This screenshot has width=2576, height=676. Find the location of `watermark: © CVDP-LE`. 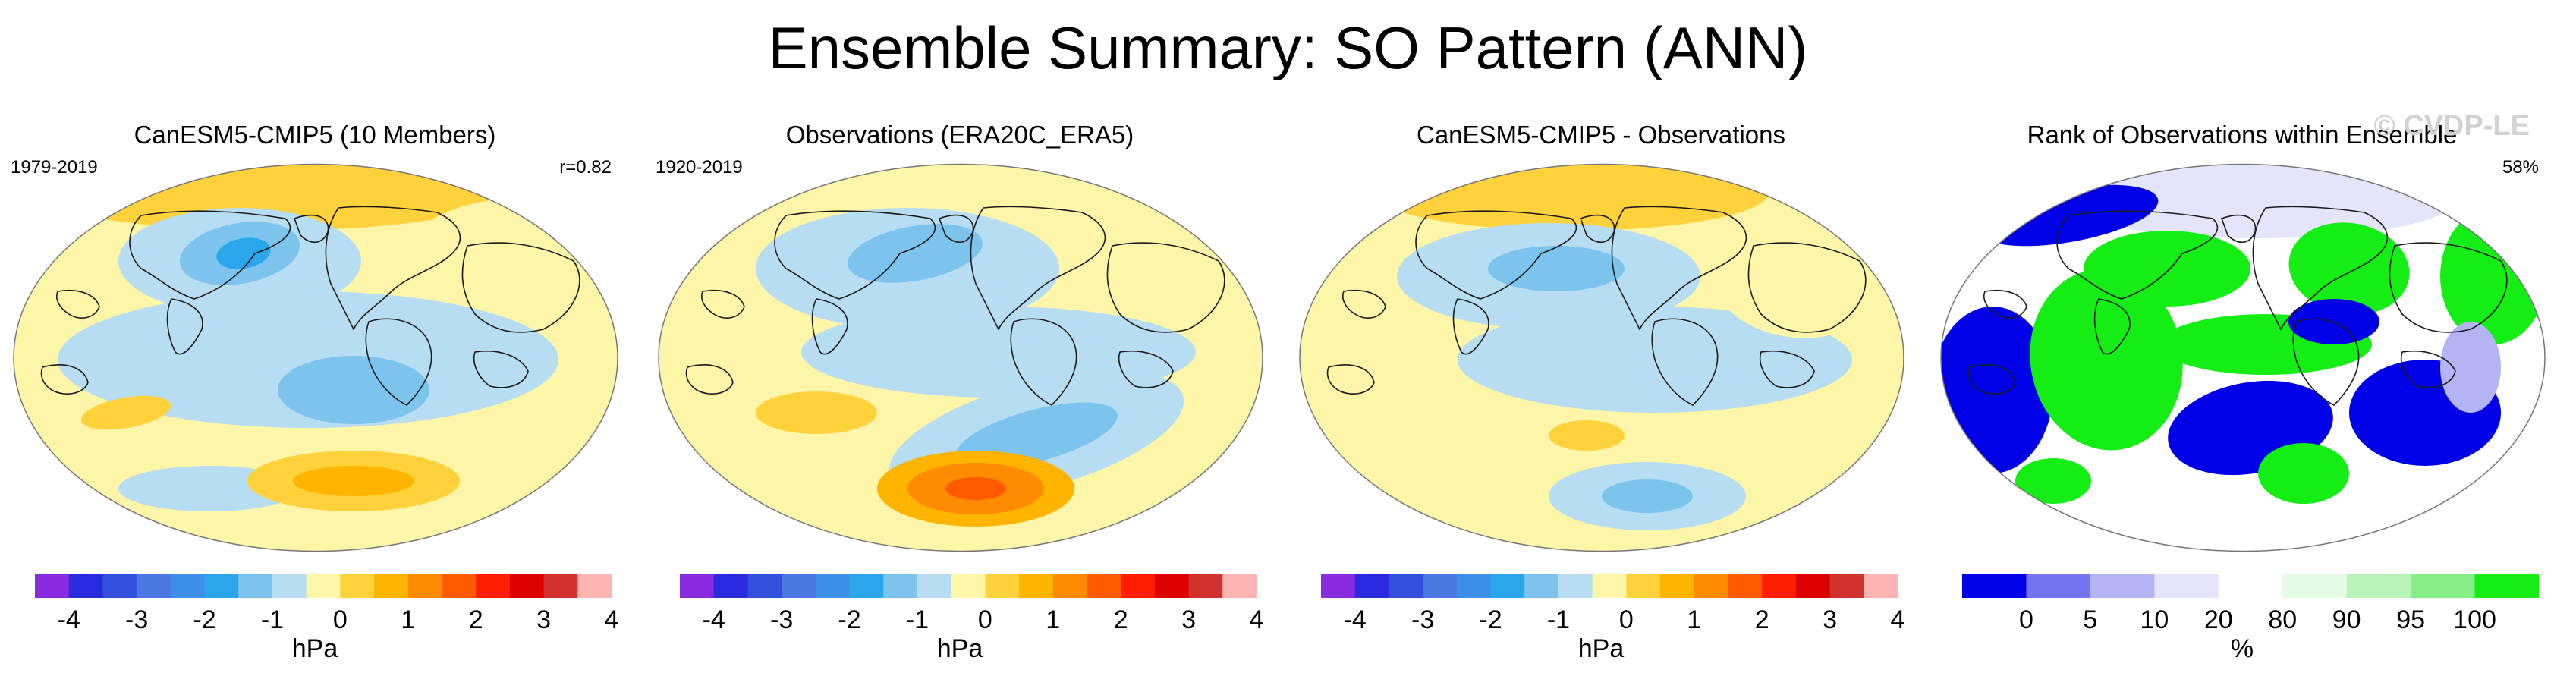

watermark: © CVDP-LE is located at coordinates (2451, 126).